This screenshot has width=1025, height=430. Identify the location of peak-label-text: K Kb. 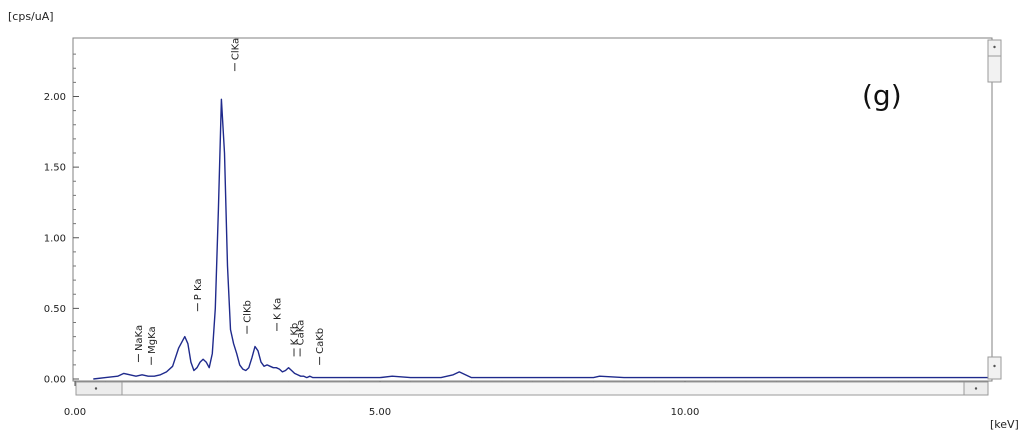
(294, 334).